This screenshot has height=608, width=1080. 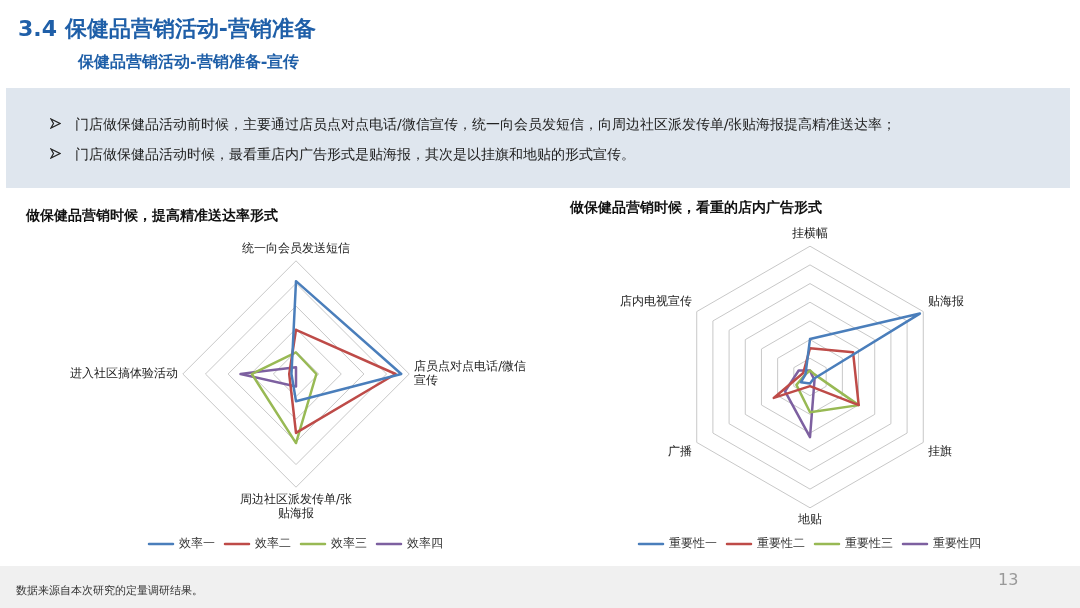 What do you see at coordinates (425, 543) in the screenshot?
I see `legend-label: 效率四` at bounding box center [425, 543].